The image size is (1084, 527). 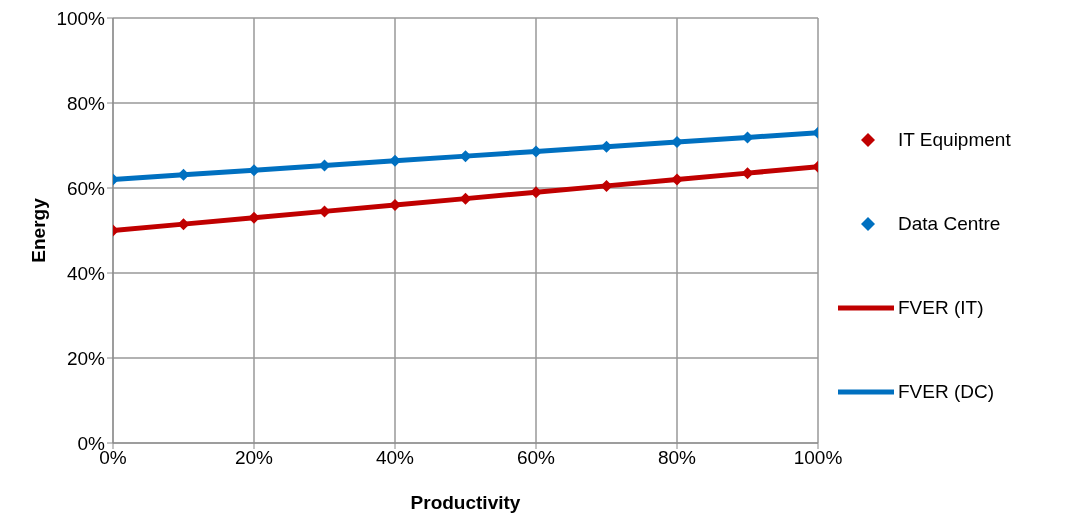 What do you see at coordinates (86, 358) in the screenshot?
I see `y-tick-label: 20%` at bounding box center [86, 358].